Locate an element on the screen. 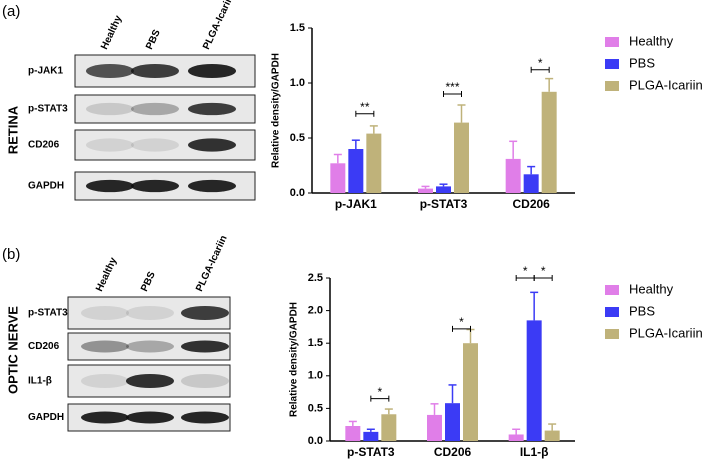 The height and width of the screenshot is (465, 709). row-label: IL1-β is located at coordinates (40, 381).